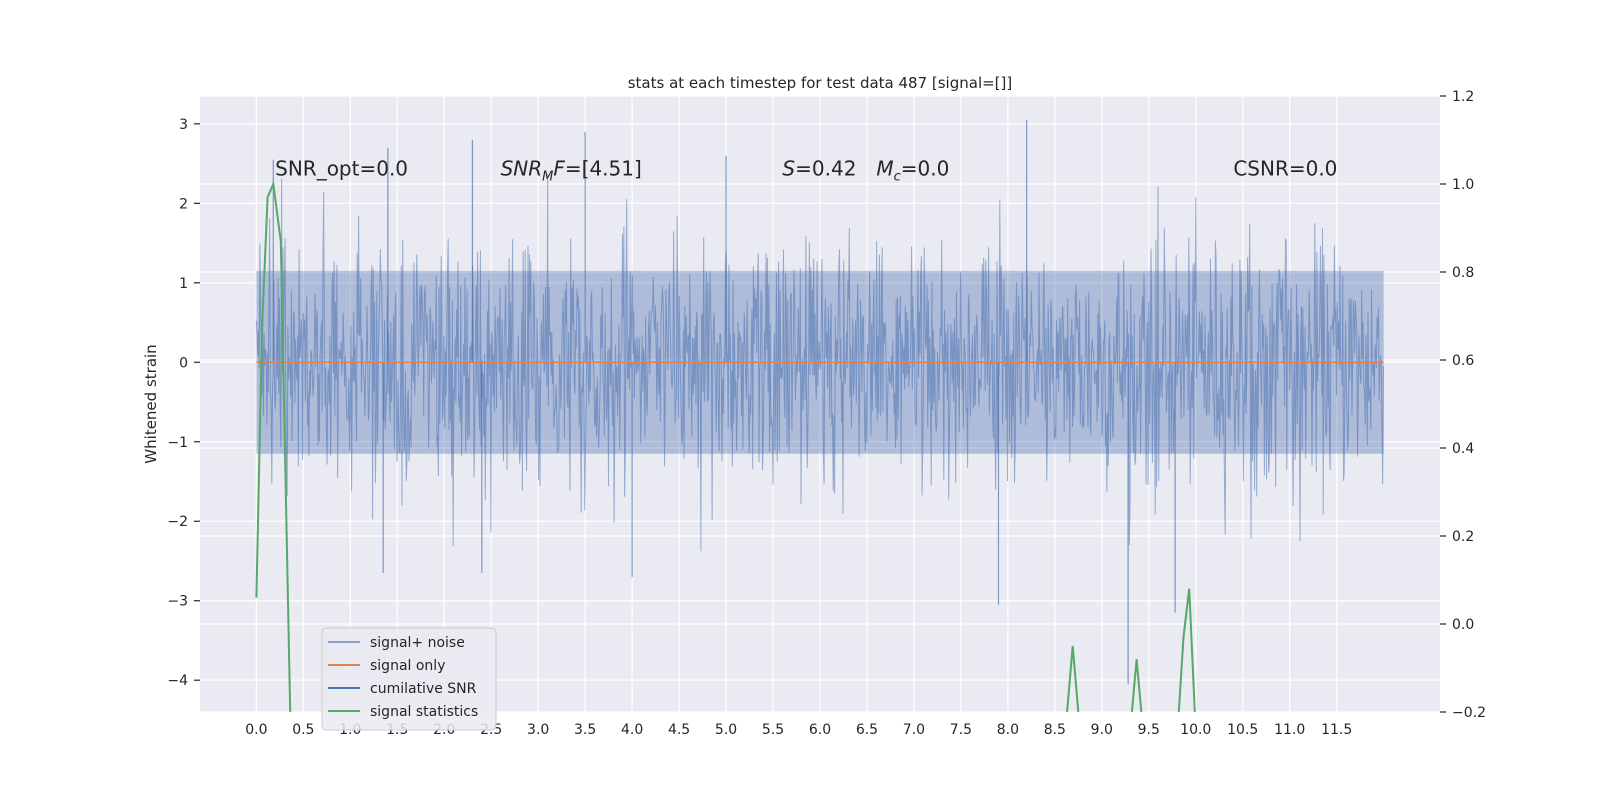  Describe the element at coordinates (679, 730) in the screenshot. I see `x-tick-label: 4.5` at that location.